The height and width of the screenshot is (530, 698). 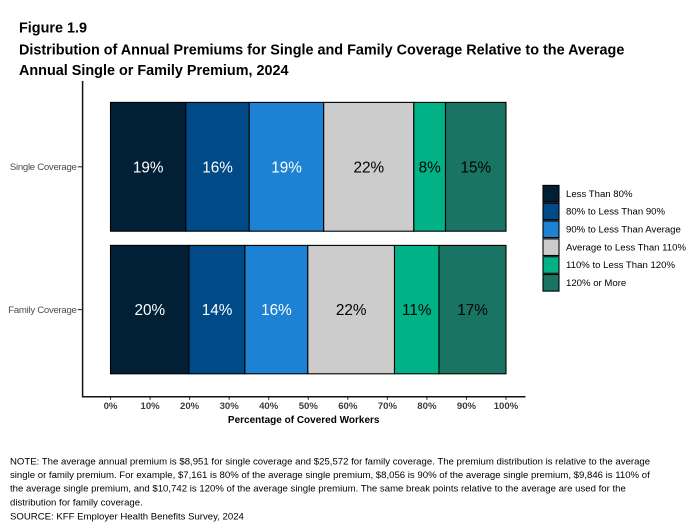 I want to click on svg-text: 15%, so click(x=475, y=168).